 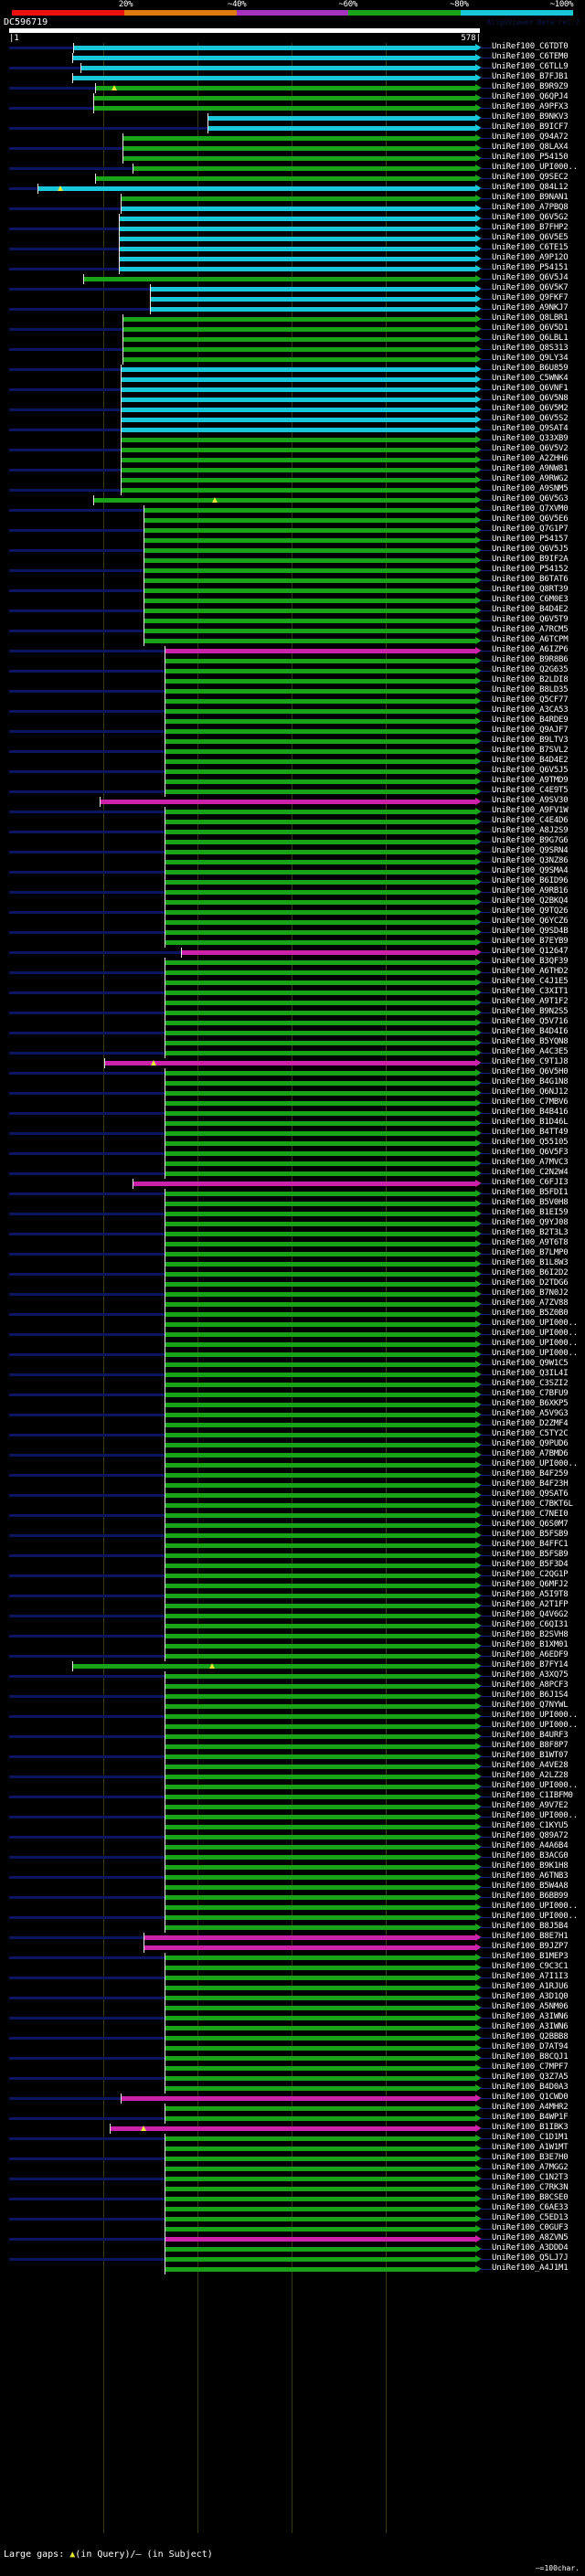 What do you see at coordinates (293, 821) in the screenshot?
I see `table-row: UniRef100_C4E4D6` at bounding box center [293, 821].